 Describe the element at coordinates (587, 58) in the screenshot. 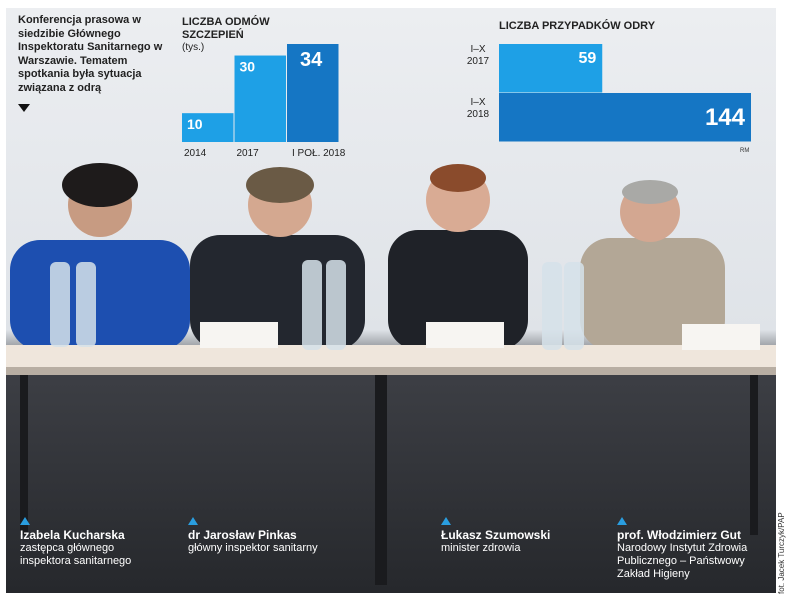

I see `value-label: 59` at that location.